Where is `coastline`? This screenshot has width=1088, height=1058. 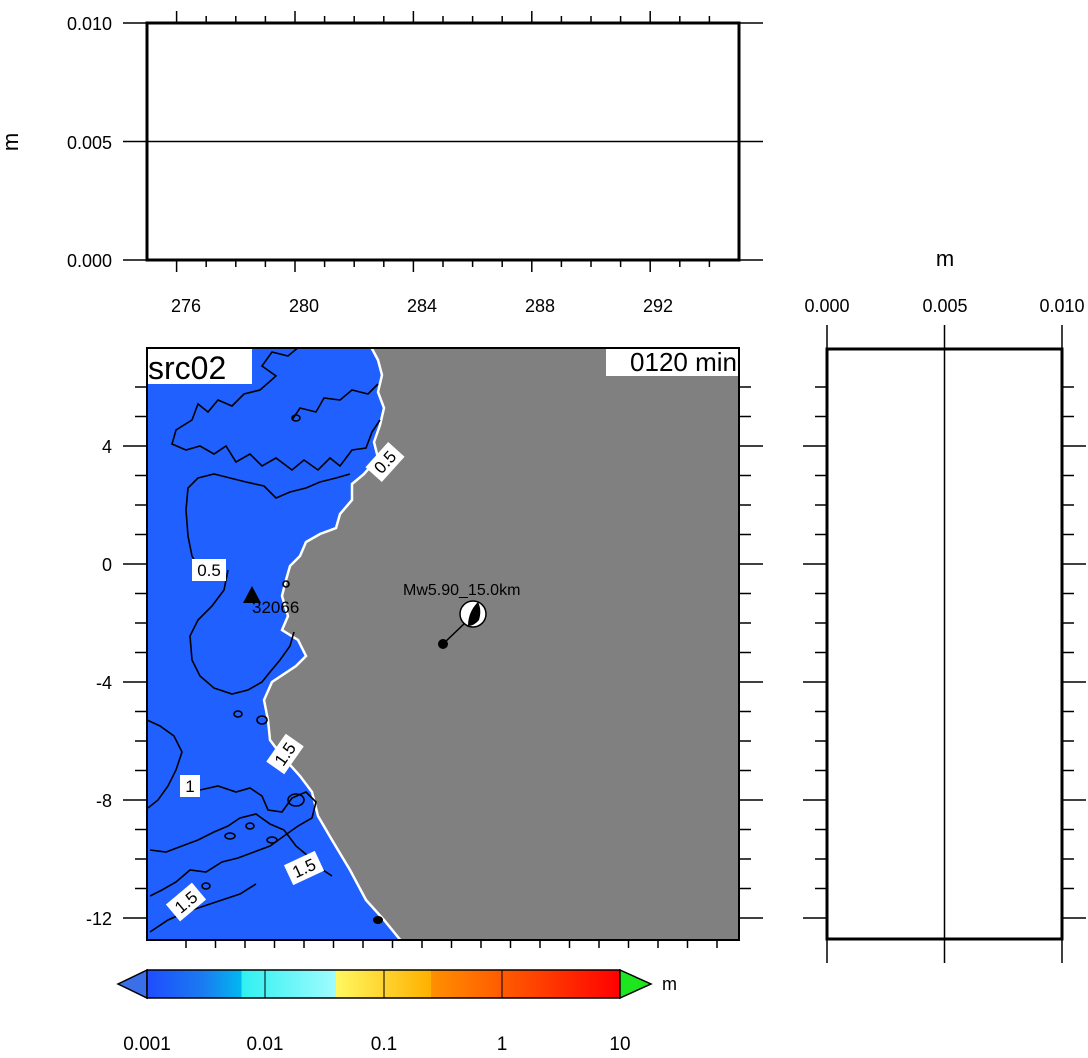
coastline is located at coordinates (332, 644).